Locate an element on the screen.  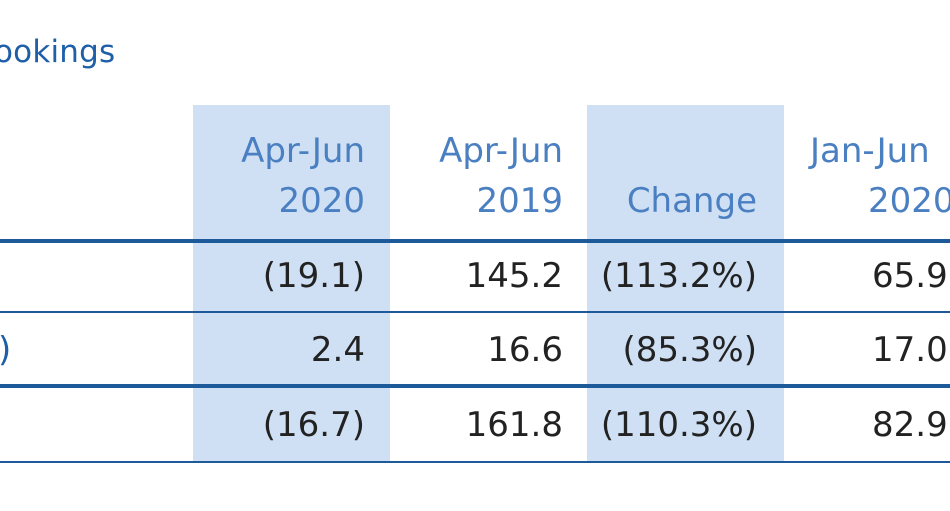
column-header-line2: 2019 is located at coordinates (519, 201).